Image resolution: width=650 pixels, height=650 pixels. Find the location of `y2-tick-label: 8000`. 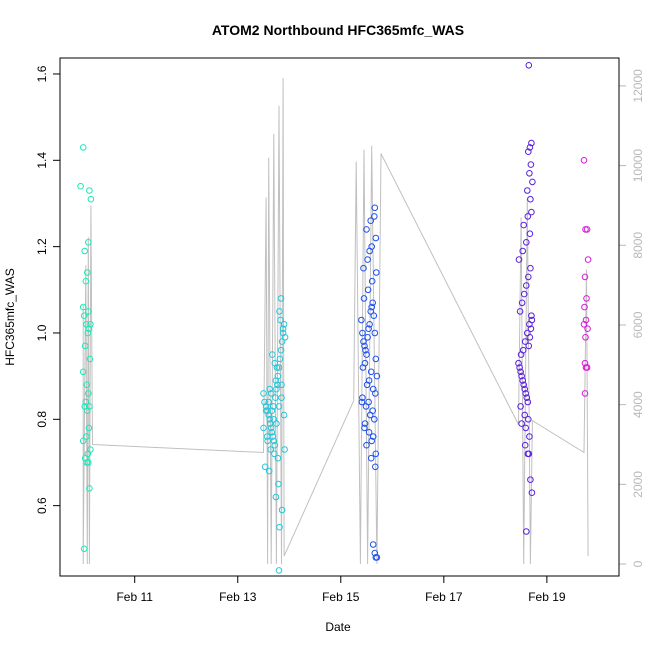

y2-tick-label: 8000 is located at coordinates (638, 245).